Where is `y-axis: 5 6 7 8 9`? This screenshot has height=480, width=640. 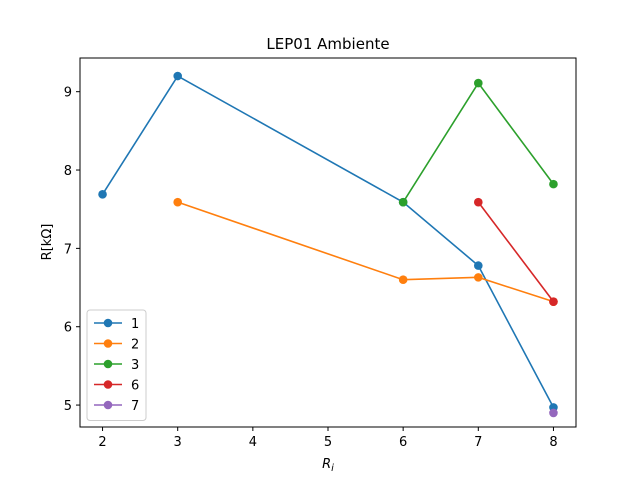
y-axis: 5 6 7 8 9 is located at coordinates (72, 250).